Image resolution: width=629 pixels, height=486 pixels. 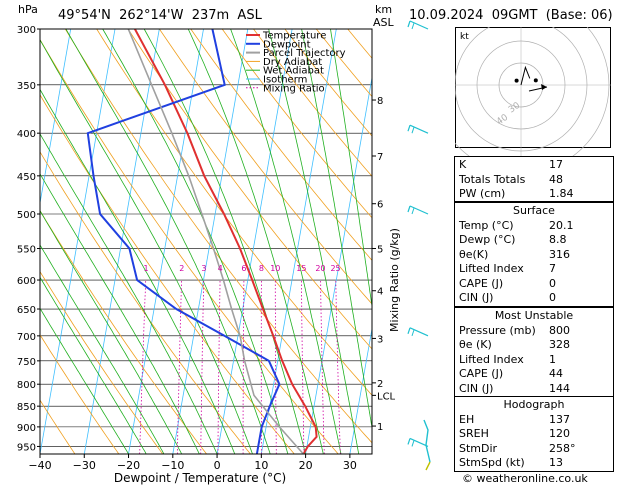 What do you see at coordinates (491, 268) in the screenshot?
I see `surface-label: Lifted Index` at bounding box center [491, 268].